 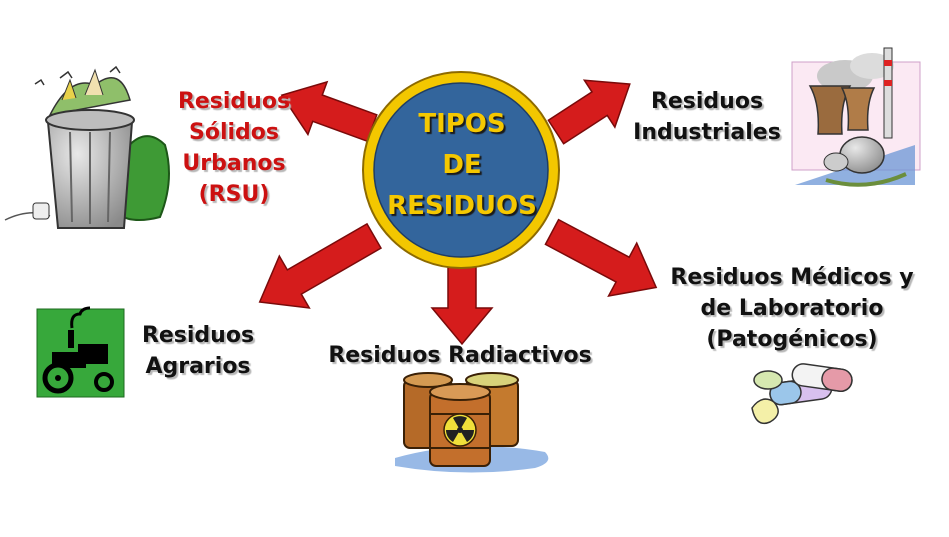 What do you see at coordinates (856, 117) in the screenshot?
I see `factory-icon` at bounding box center [856, 117].